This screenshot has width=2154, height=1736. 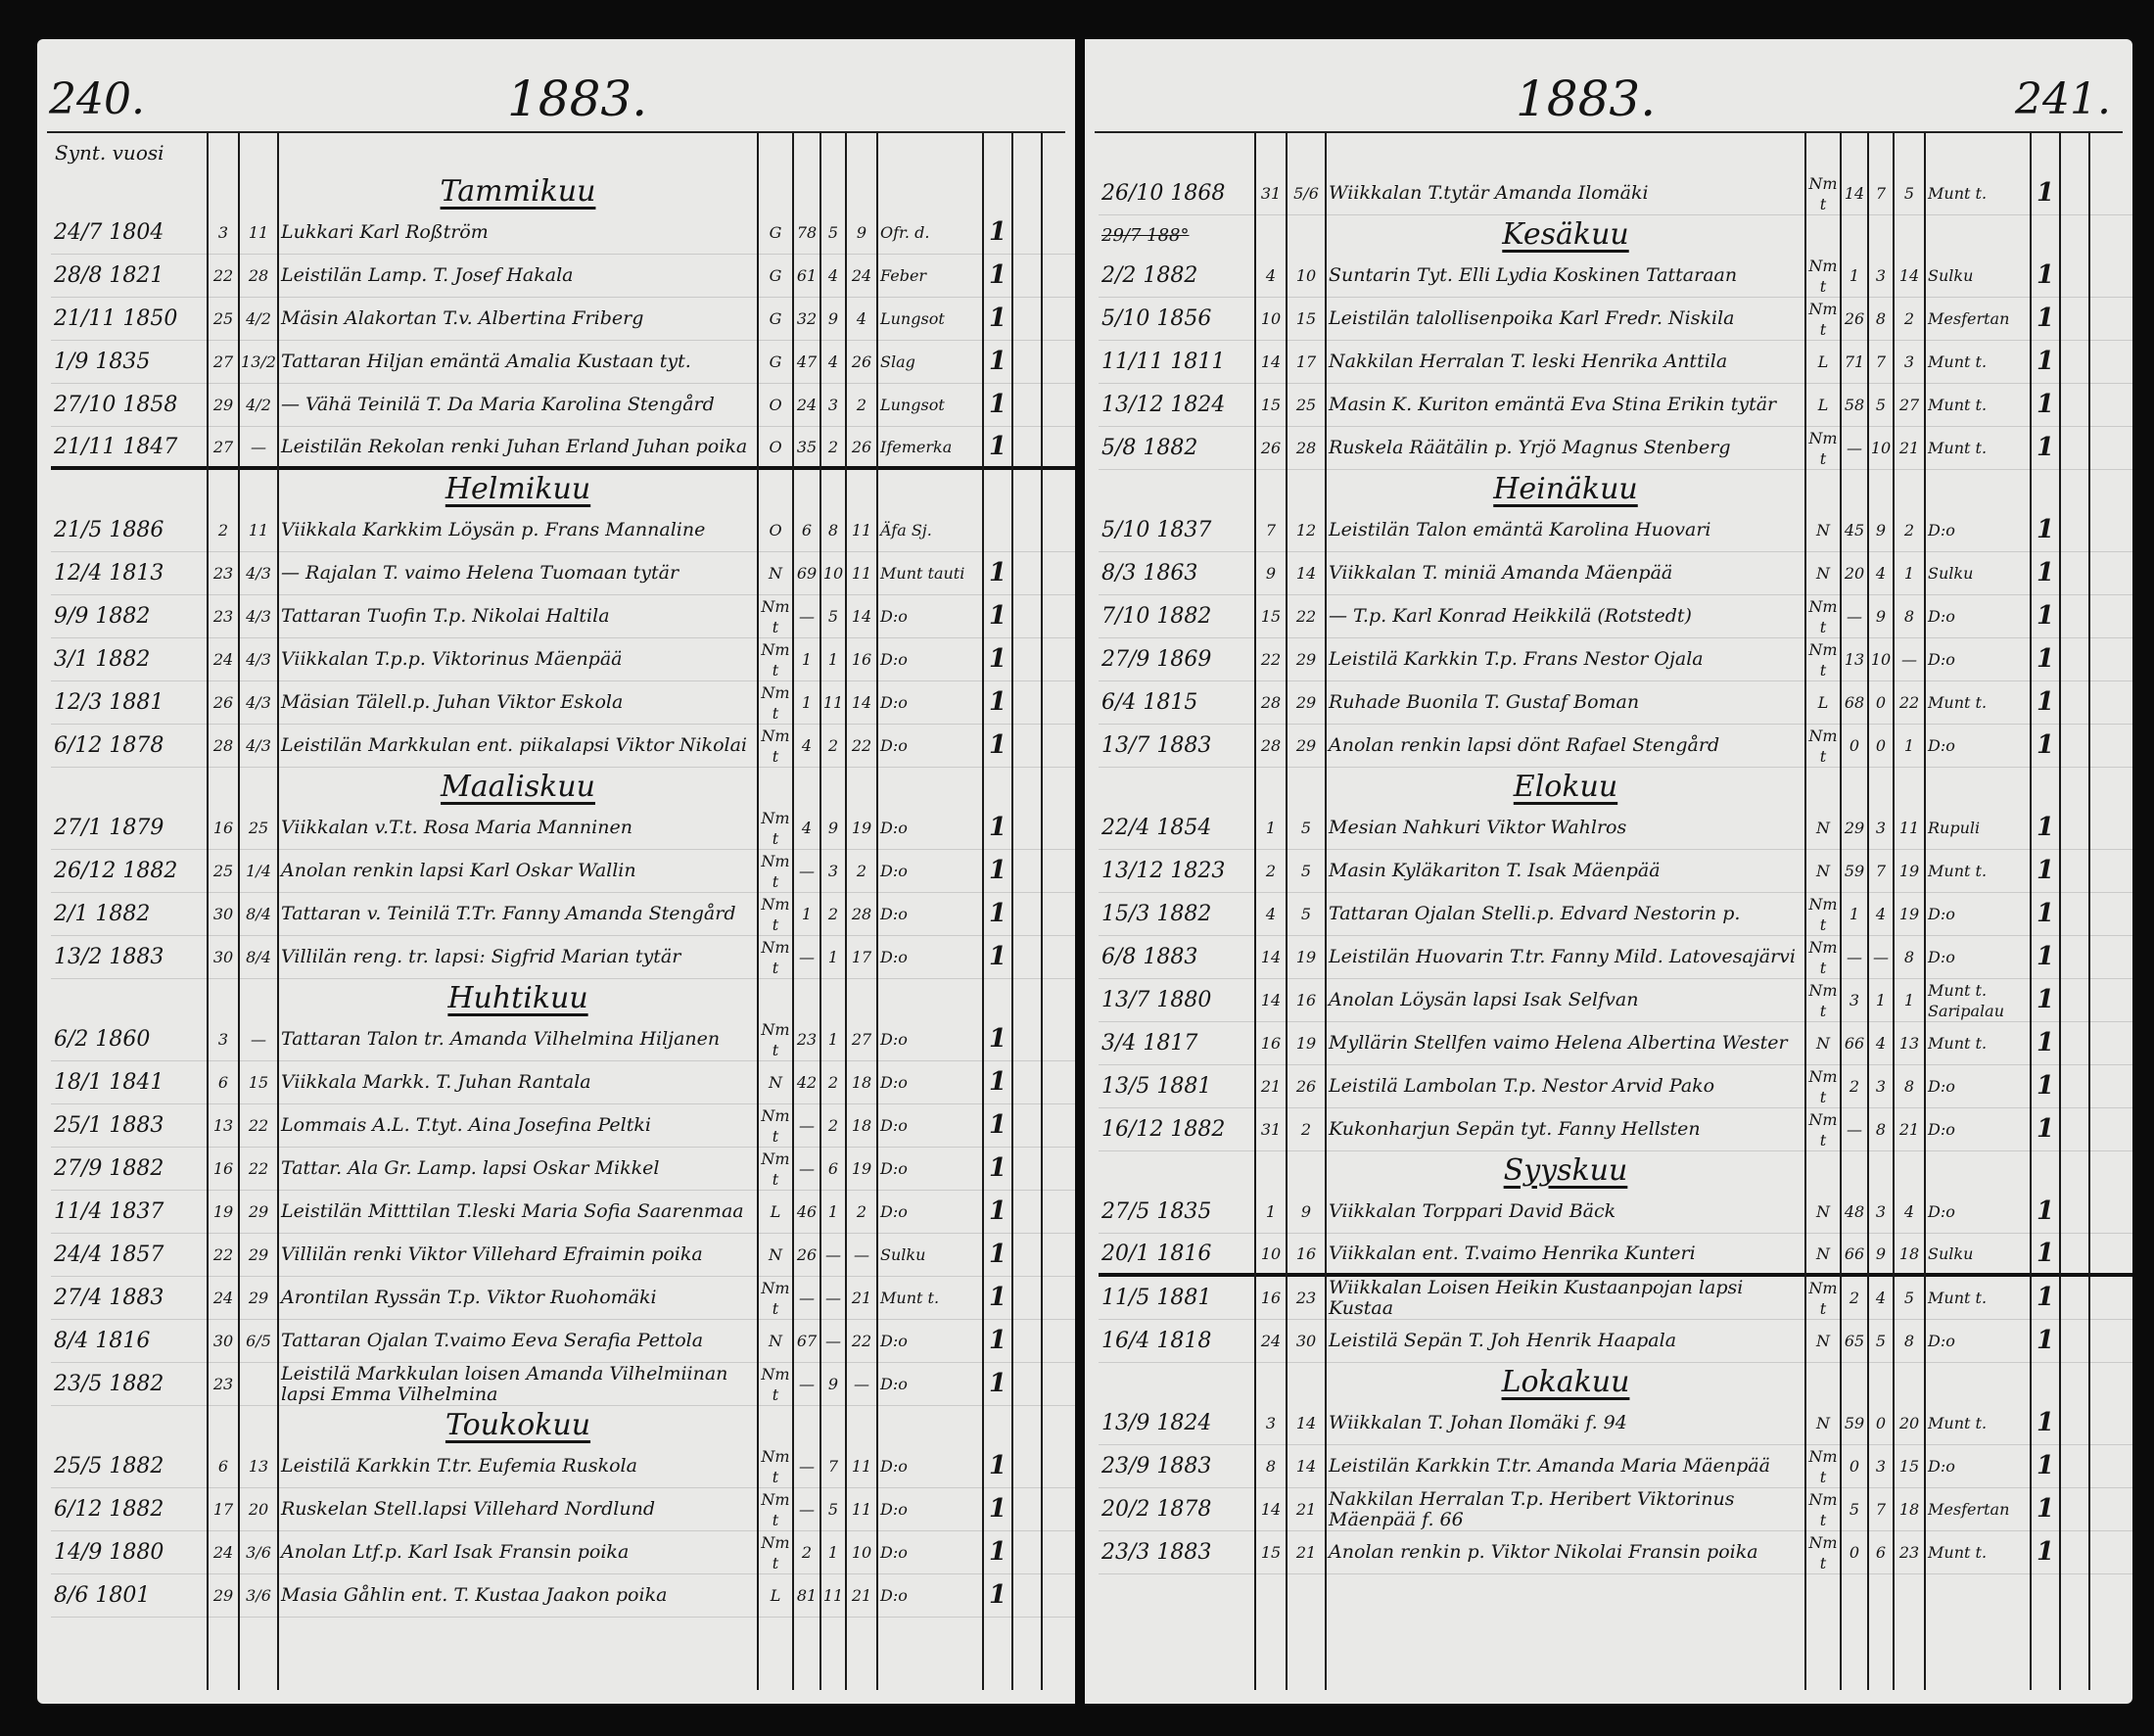 What do you see at coordinates (1615, 489) in the screenshot?
I see `month-heading-row: Heinäkuu` at bounding box center [1615, 489].